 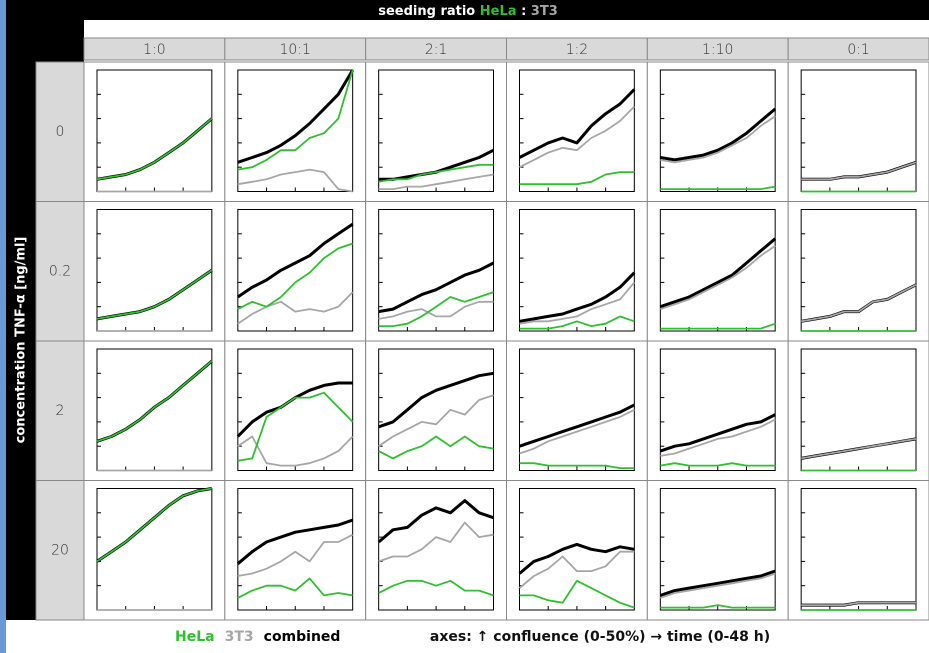 I want to click on column-header-bg, so click(x=858, y=49).